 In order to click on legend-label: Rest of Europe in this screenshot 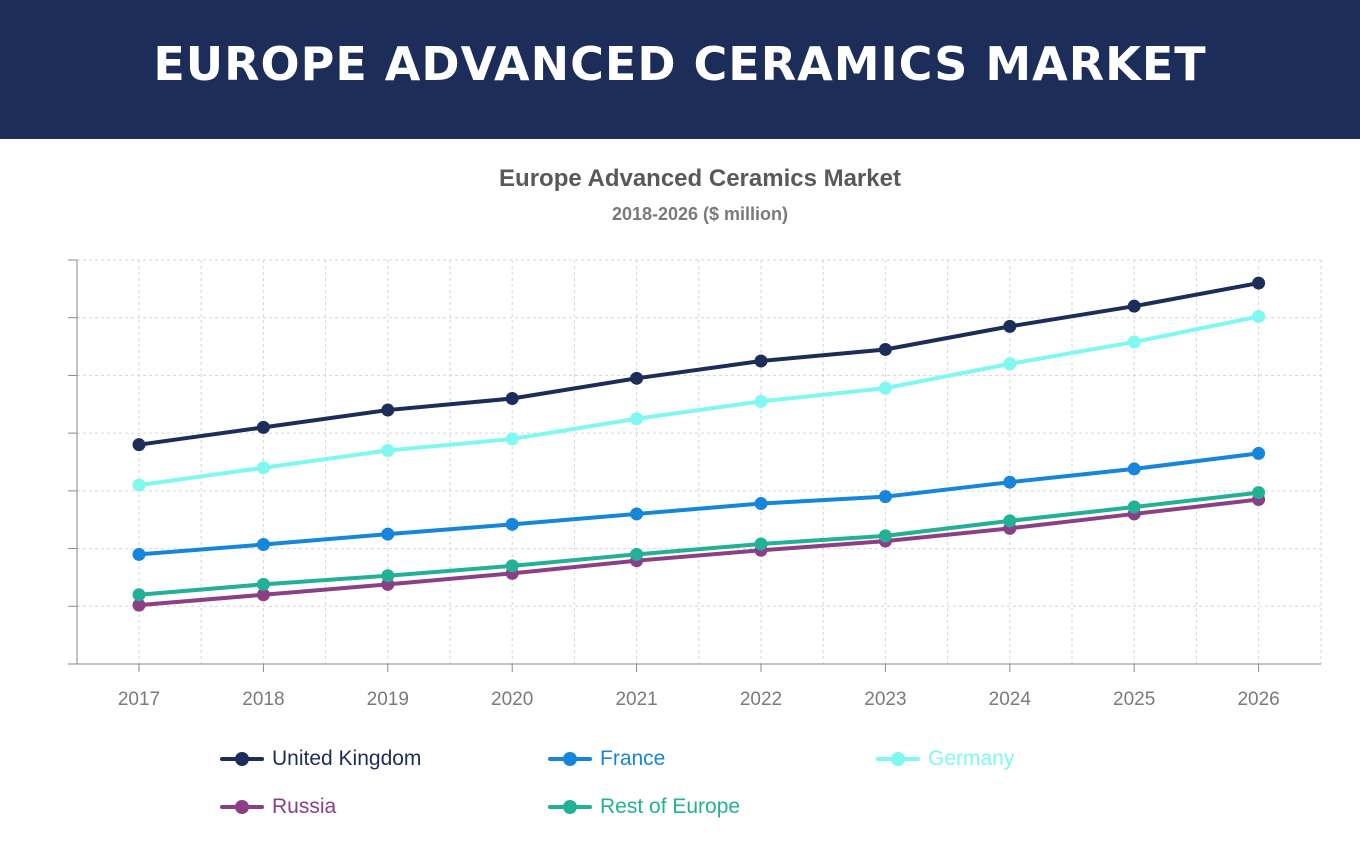, I will do `click(670, 806)`.